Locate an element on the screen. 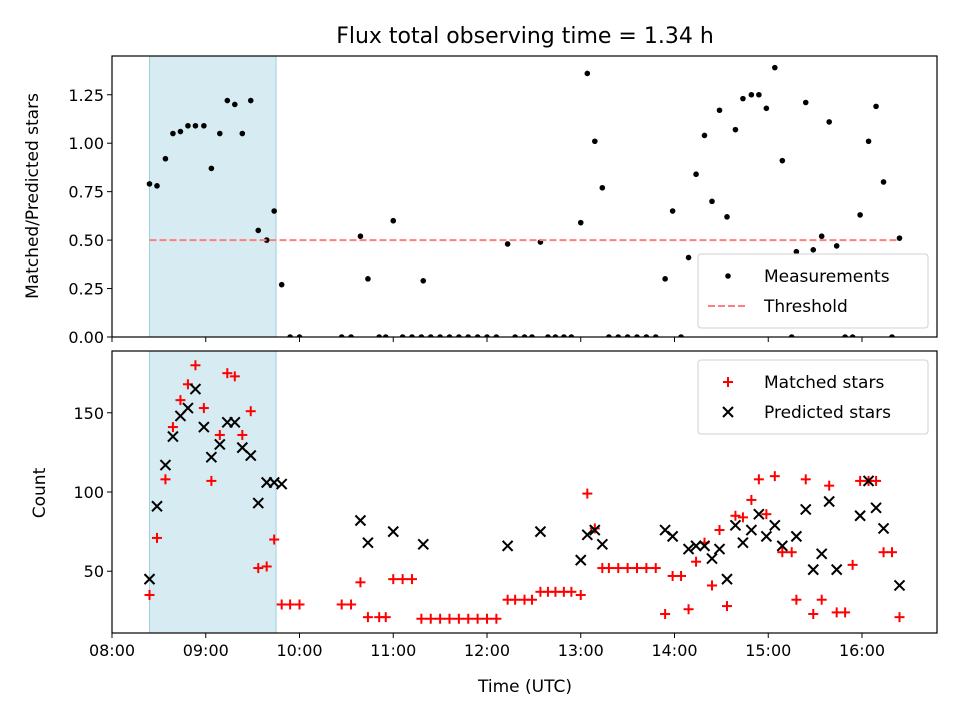  bottom-y-tick-label: 100 is located at coordinates (88, 492).